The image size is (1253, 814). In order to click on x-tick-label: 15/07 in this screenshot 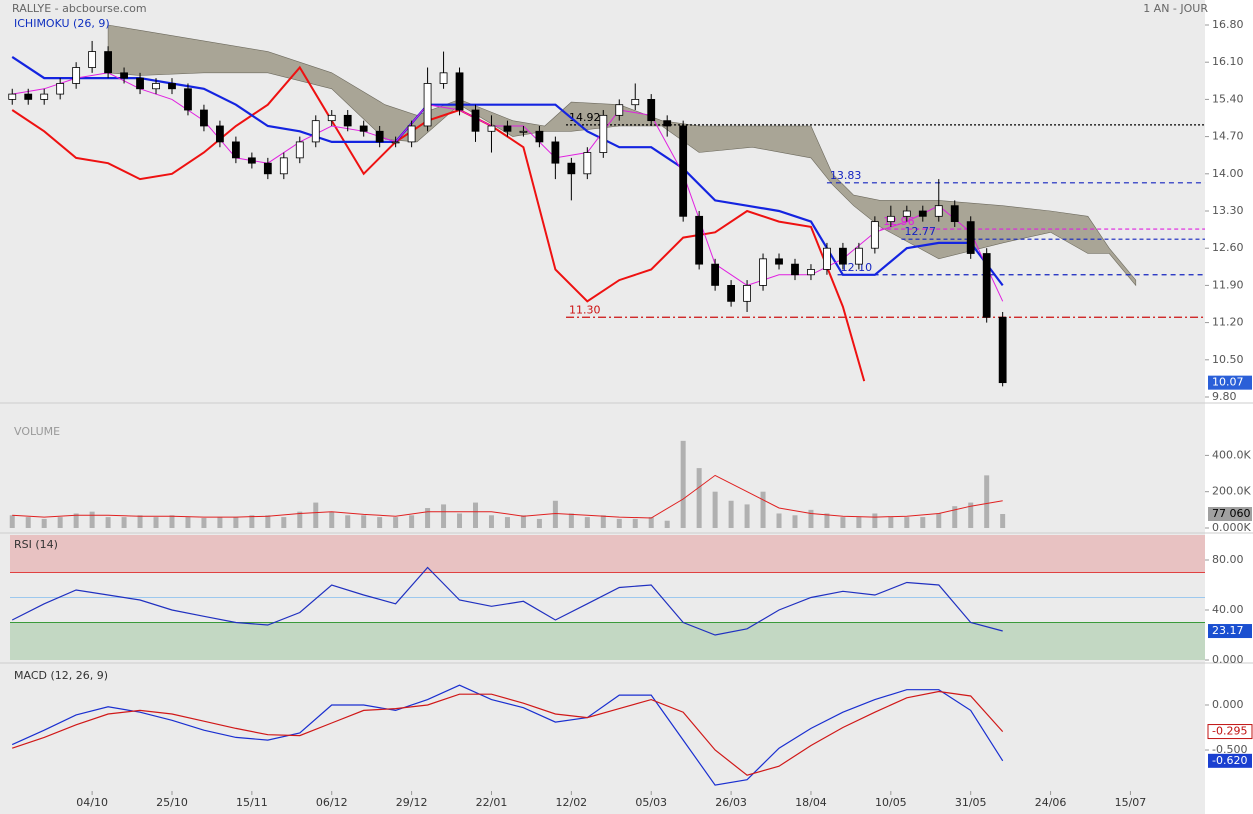, I will do `click(1131, 802)`.